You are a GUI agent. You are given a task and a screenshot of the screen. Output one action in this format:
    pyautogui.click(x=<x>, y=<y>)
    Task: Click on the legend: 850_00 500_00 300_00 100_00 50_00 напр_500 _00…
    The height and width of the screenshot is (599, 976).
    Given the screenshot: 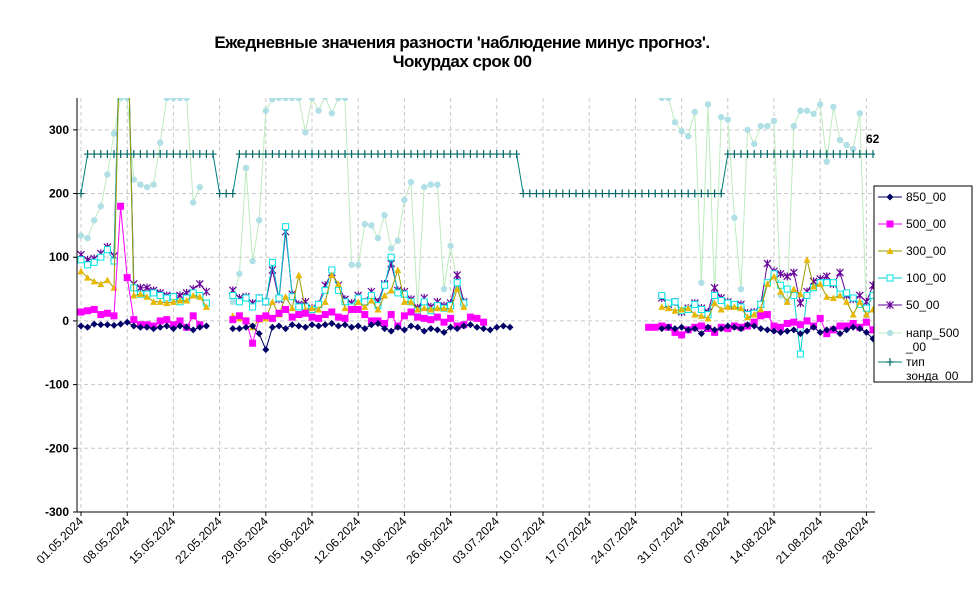 What is the action you would take?
    pyautogui.click(x=923, y=284)
    